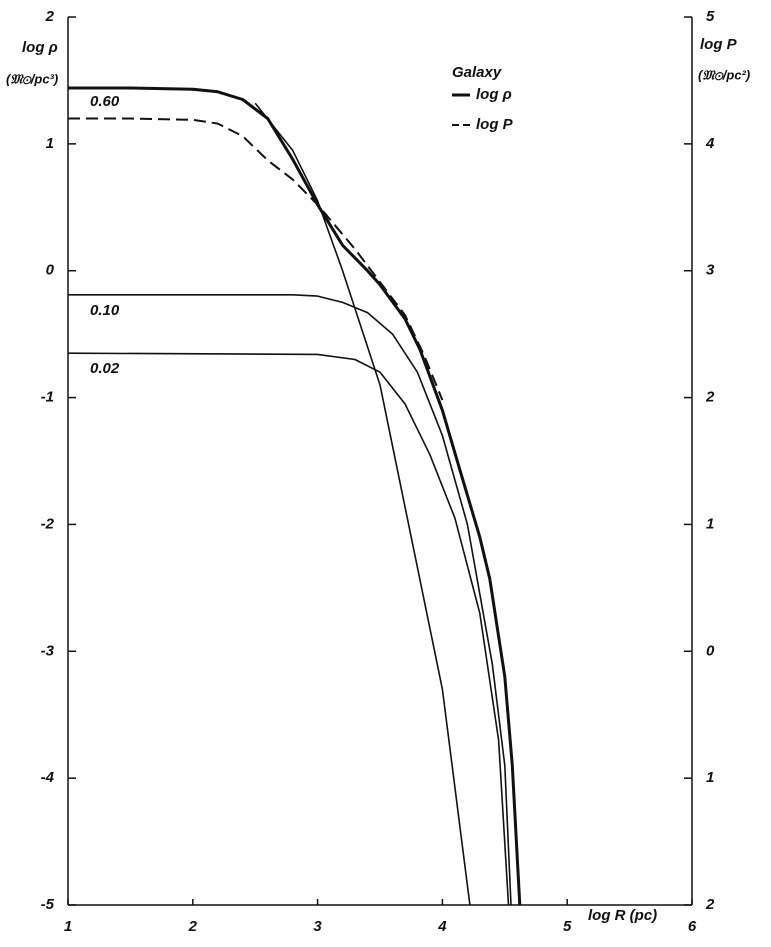  Describe the element at coordinates (40, 47) in the screenshot. I see `y-axis-label: log ρ` at that location.